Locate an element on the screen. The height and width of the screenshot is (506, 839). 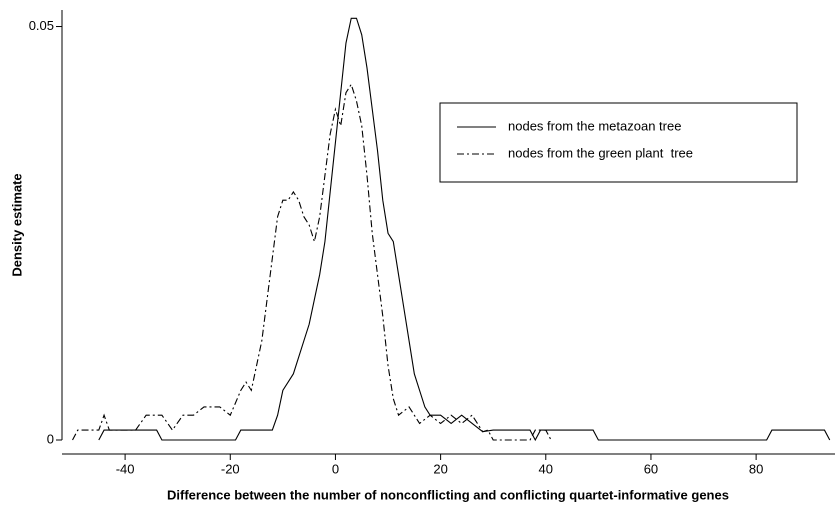
x-tick-label: 0 is located at coordinates (335, 468).